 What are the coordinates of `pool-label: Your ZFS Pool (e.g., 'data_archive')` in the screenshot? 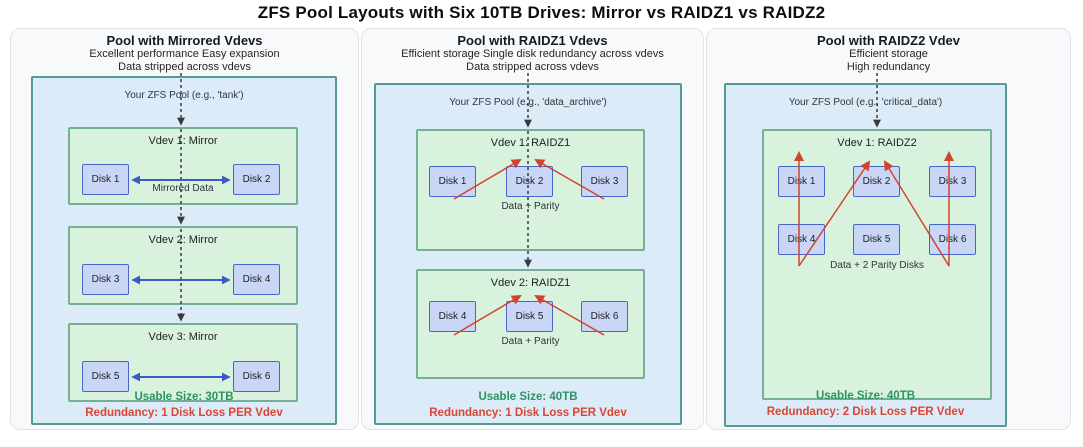 It's located at (528, 102).